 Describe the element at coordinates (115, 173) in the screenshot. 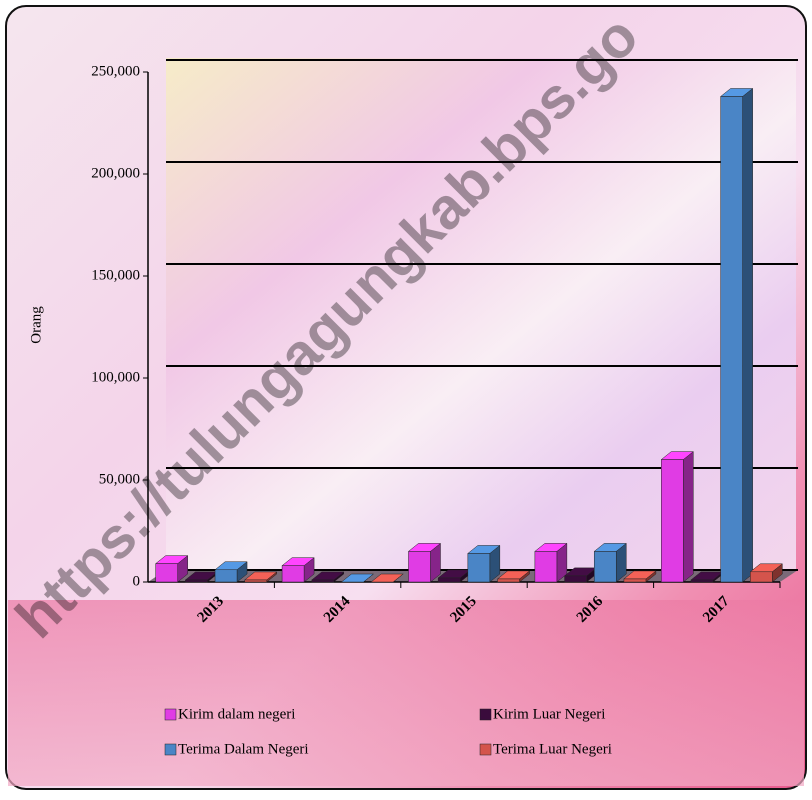

I see `y-tick-label: 200,000` at that location.